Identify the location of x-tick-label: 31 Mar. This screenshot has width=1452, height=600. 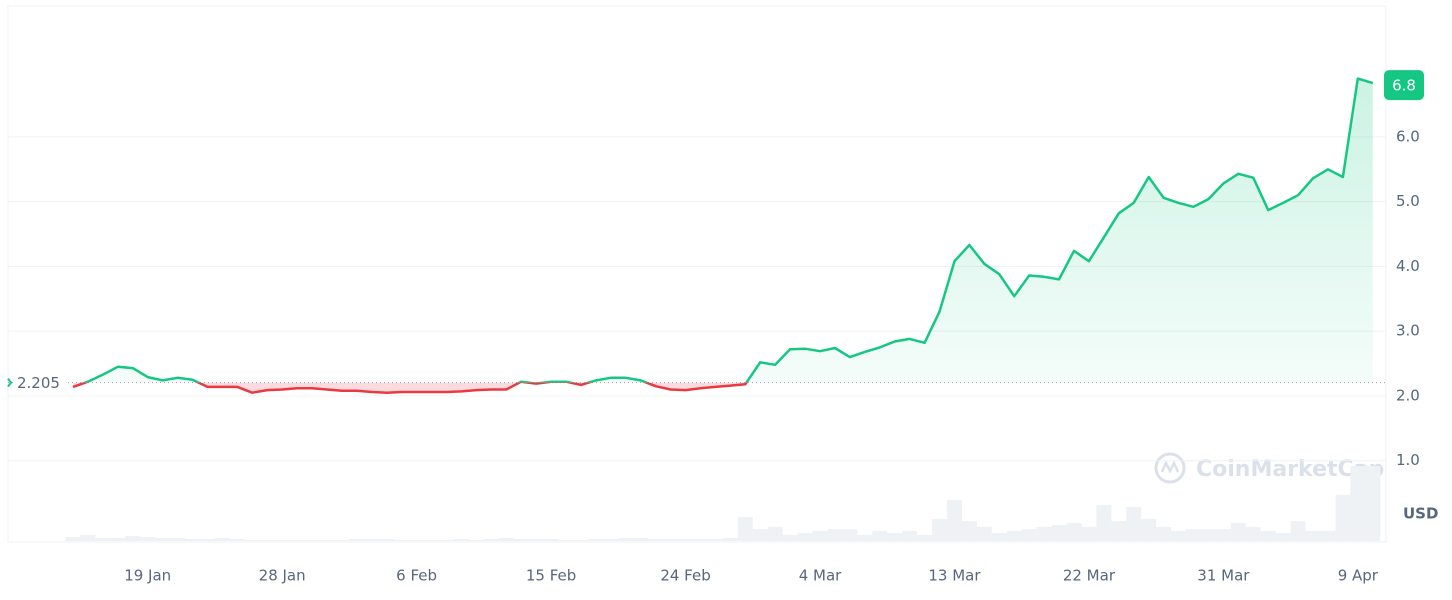
(1223, 576).